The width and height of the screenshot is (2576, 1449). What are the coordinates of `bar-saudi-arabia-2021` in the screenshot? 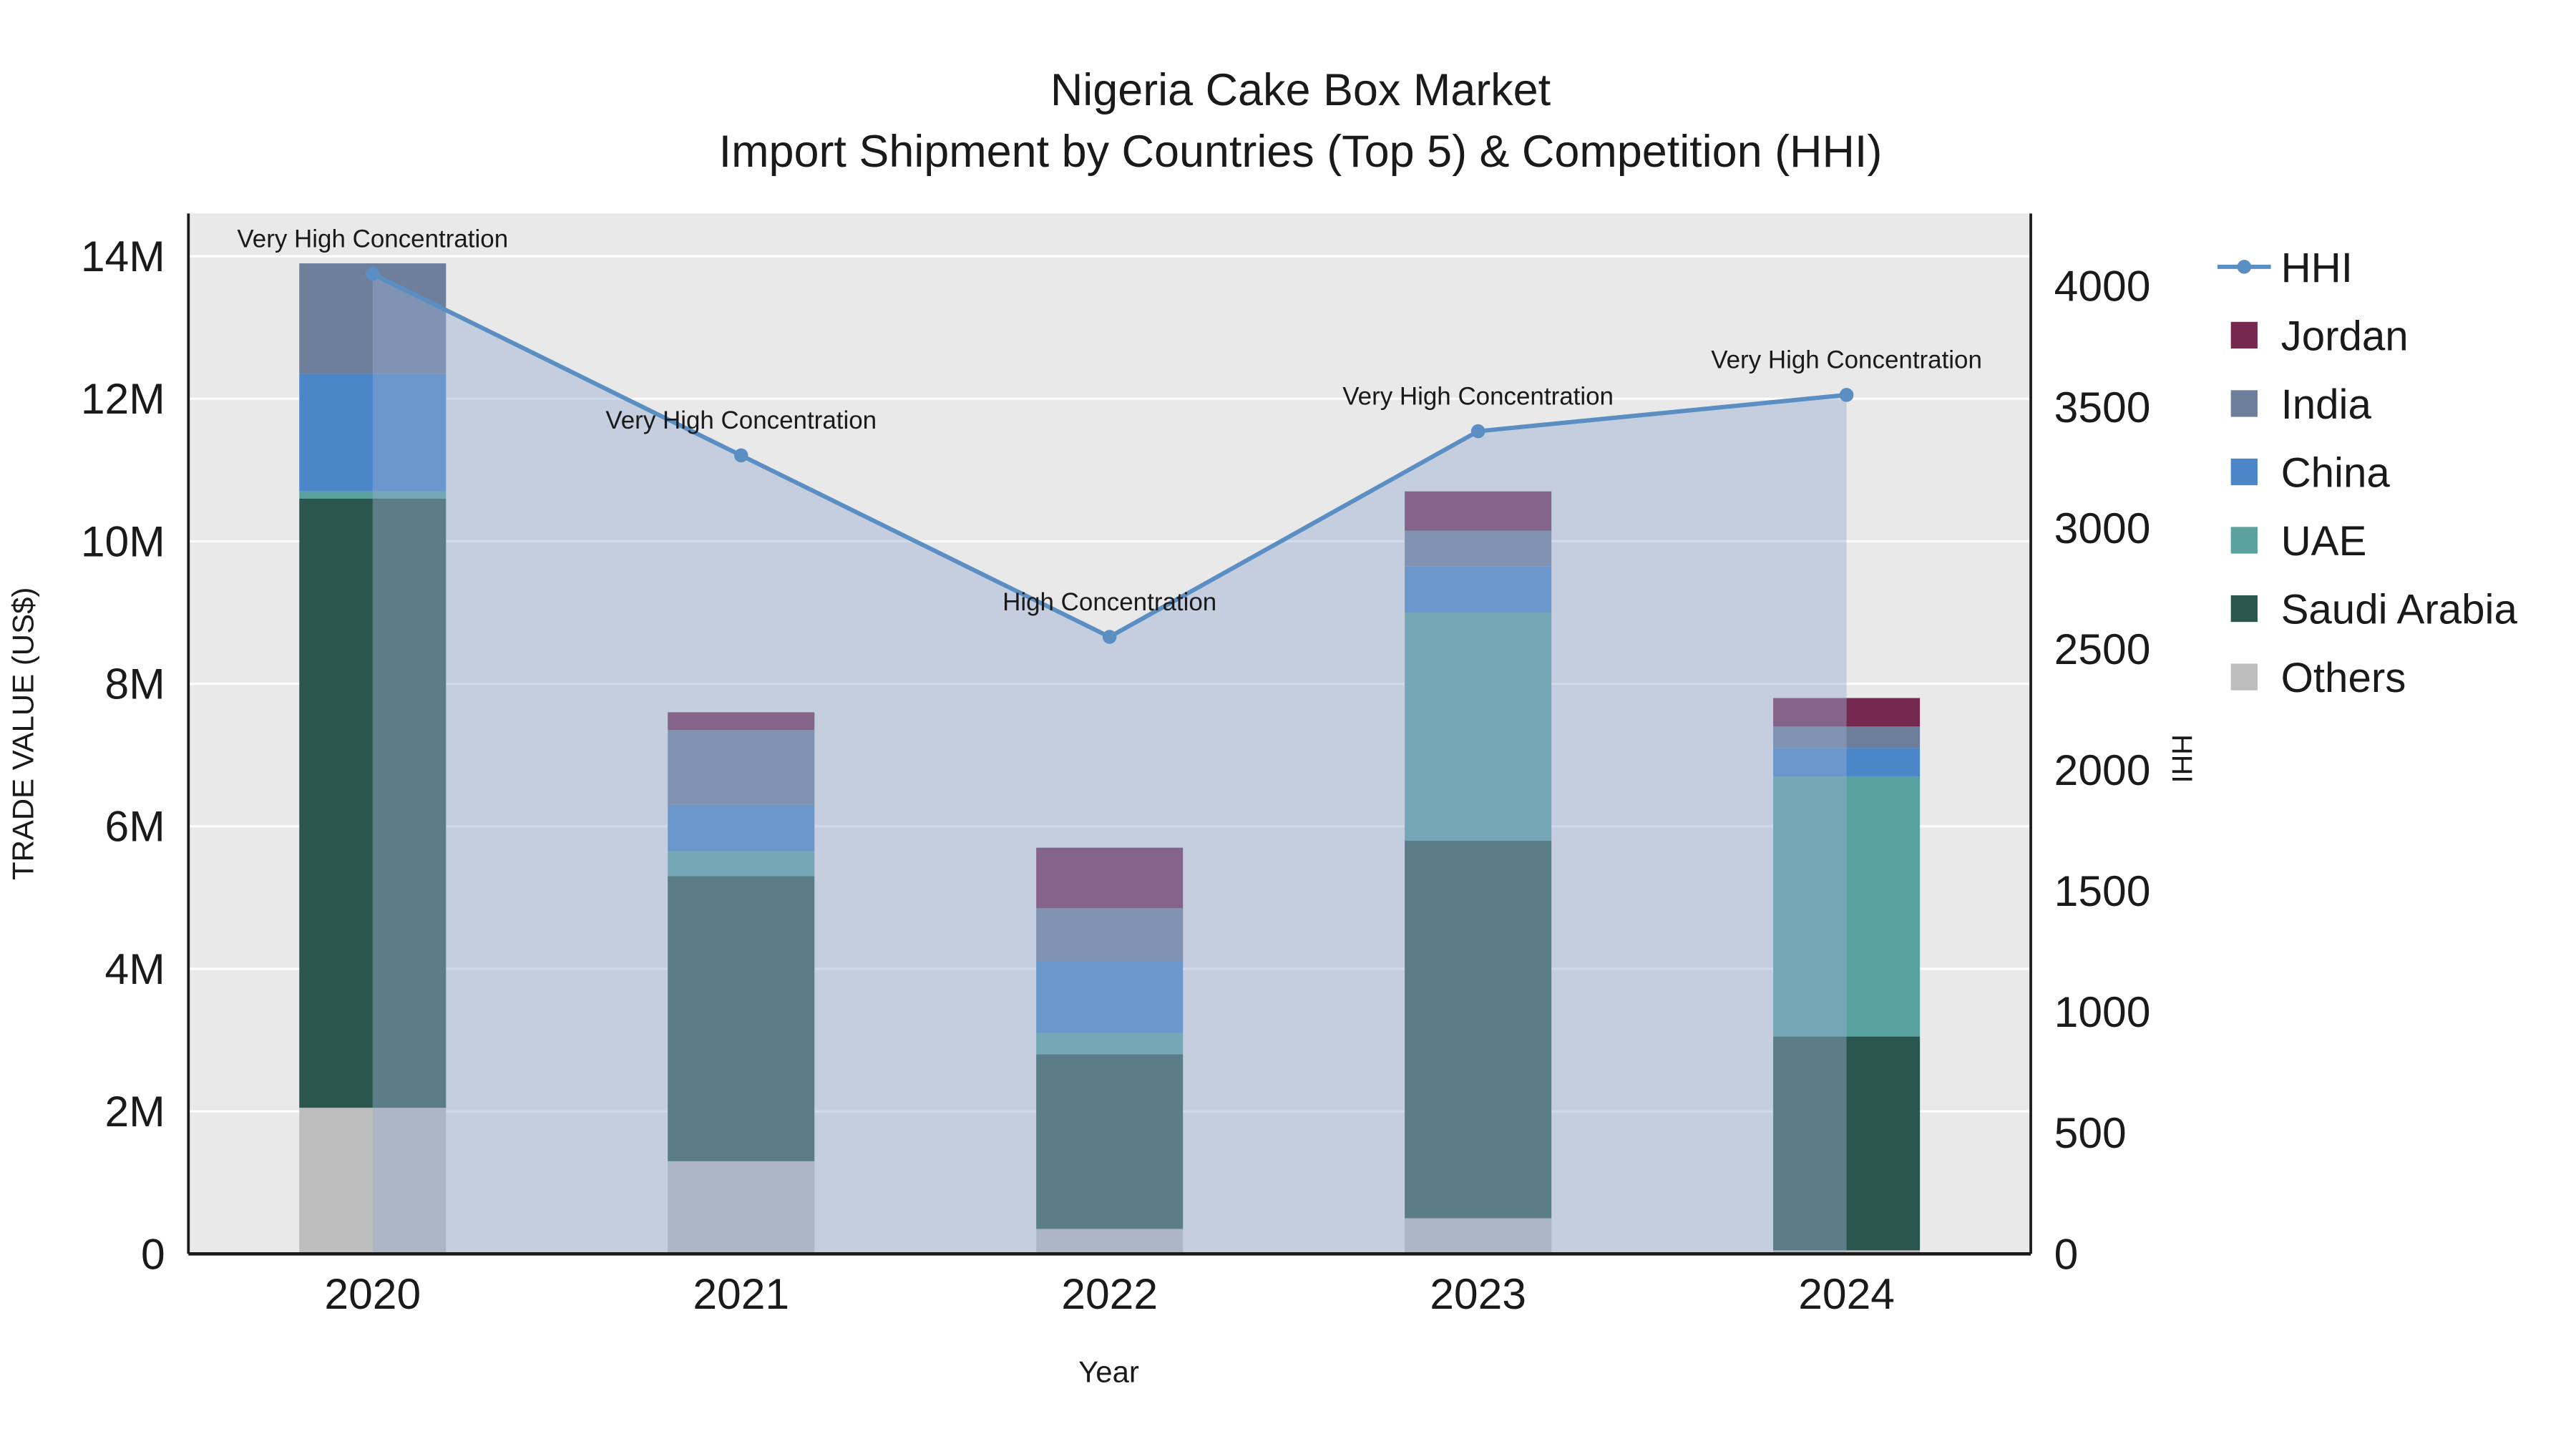 It's located at (741, 1018).